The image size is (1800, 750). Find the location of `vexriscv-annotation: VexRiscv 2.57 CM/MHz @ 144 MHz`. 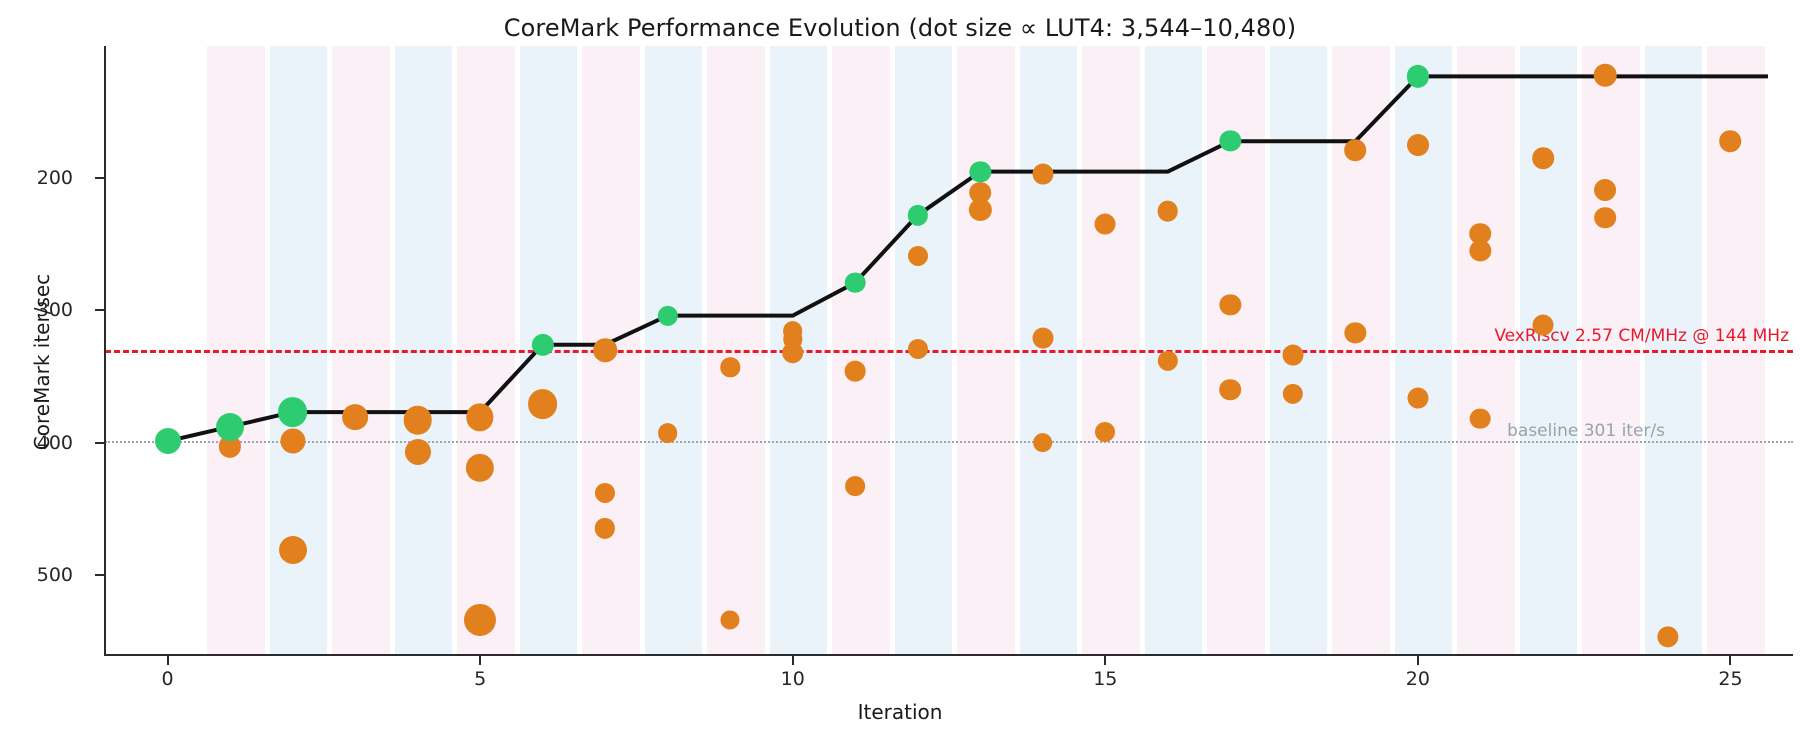

vexriscv-annotation: VexRiscv 2.57 CM/MHz @ 144 MHz is located at coordinates (1641, 336).